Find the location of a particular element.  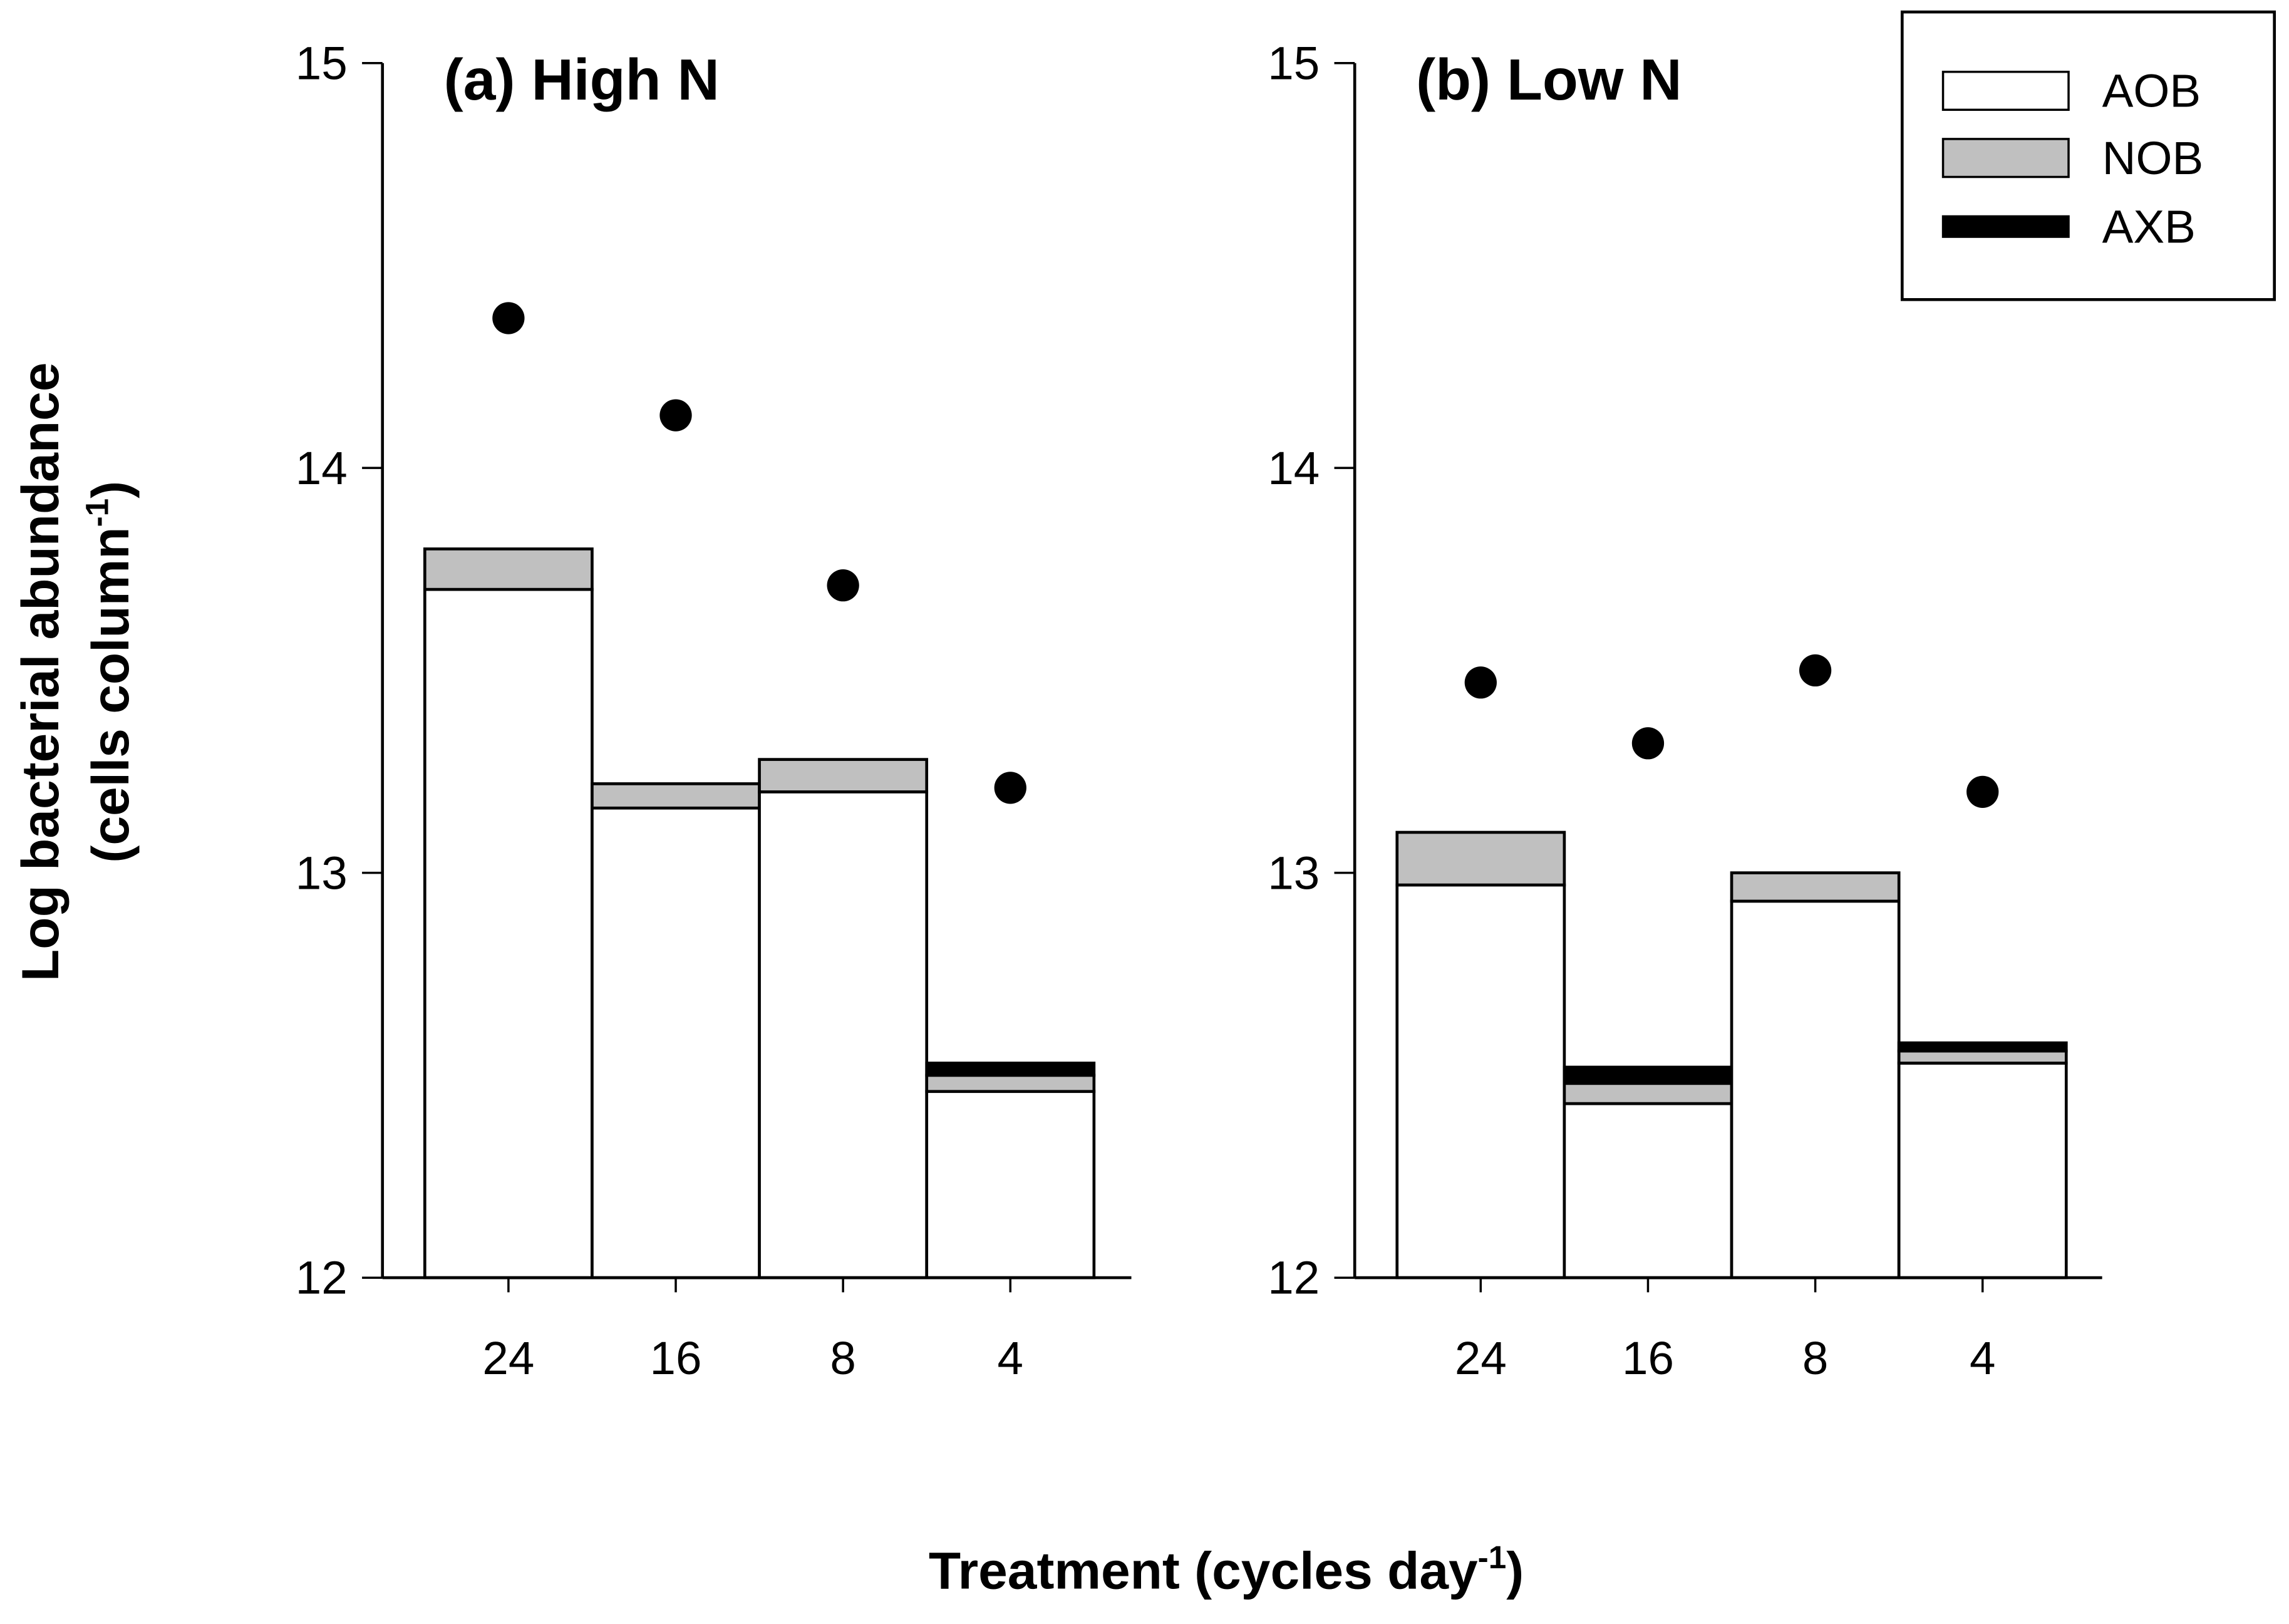

panel-title: (a) High N is located at coordinates (582, 79).